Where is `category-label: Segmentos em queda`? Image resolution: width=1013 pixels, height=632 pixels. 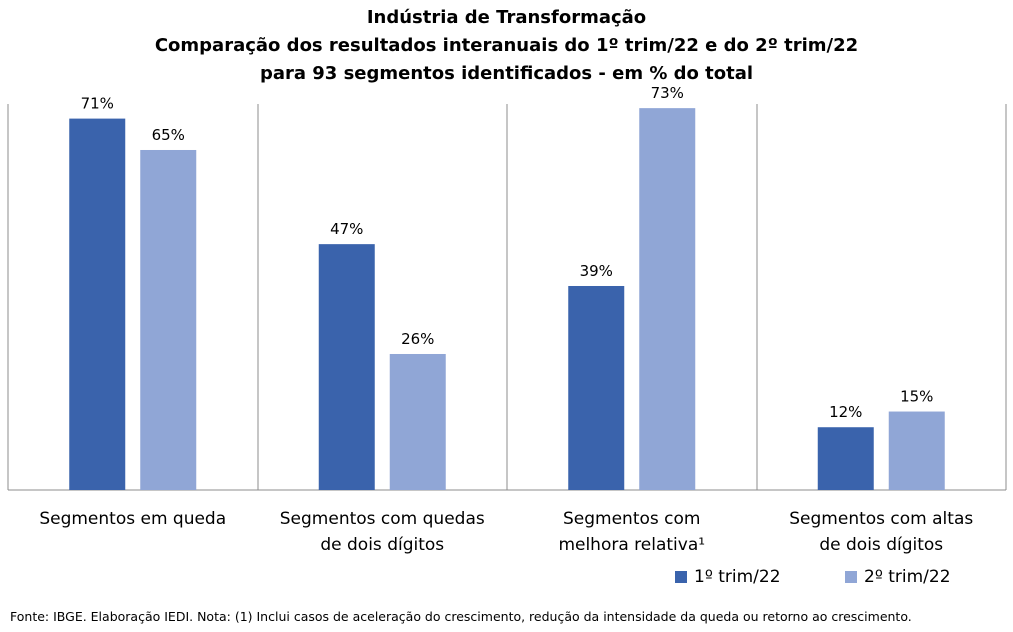 category-label: Segmentos em queda is located at coordinates (132, 519).